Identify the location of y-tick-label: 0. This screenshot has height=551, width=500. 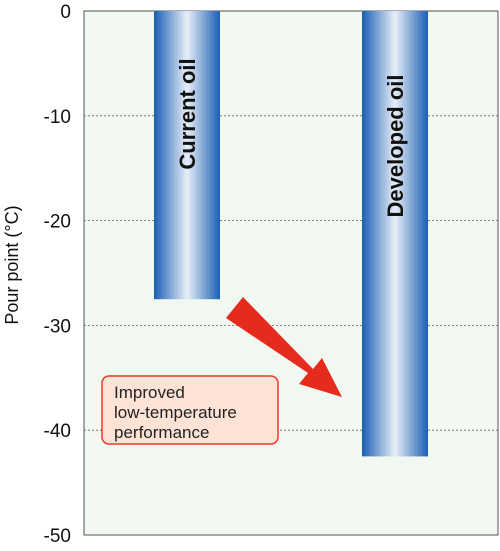
(65, 12).